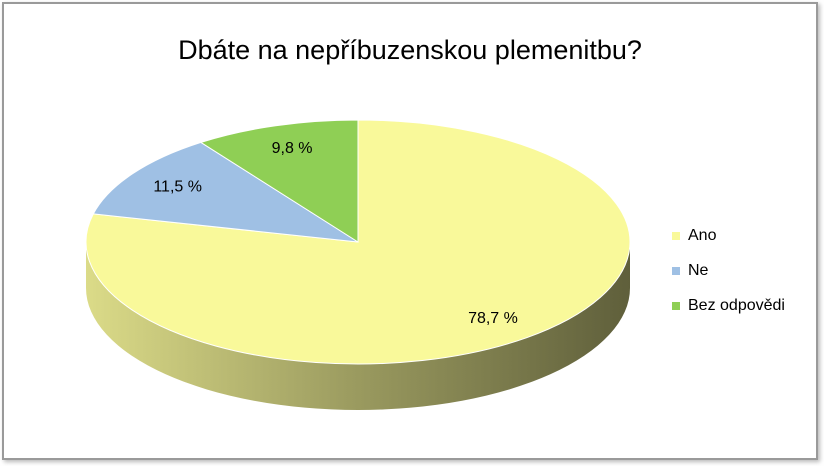 Image resolution: width=824 pixels, height=466 pixels. Describe the element at coordinates (493, 318) in the screenshot. I see `data-label: 78,7 %` at that location.